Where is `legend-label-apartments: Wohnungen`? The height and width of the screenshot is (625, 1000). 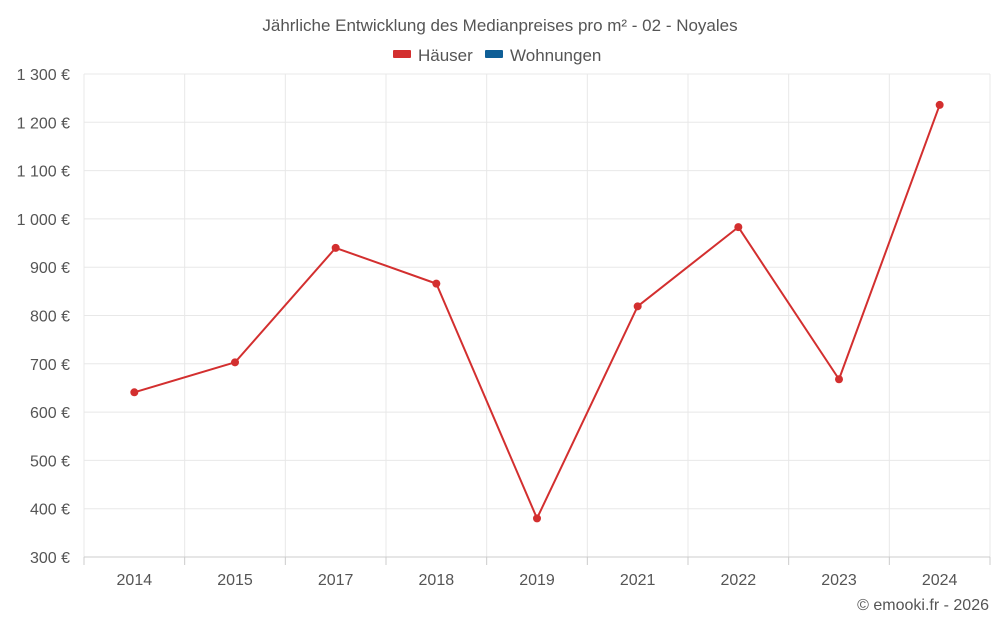 legend-label-apartments: Wohnungen is located at coordinates (555, 55).